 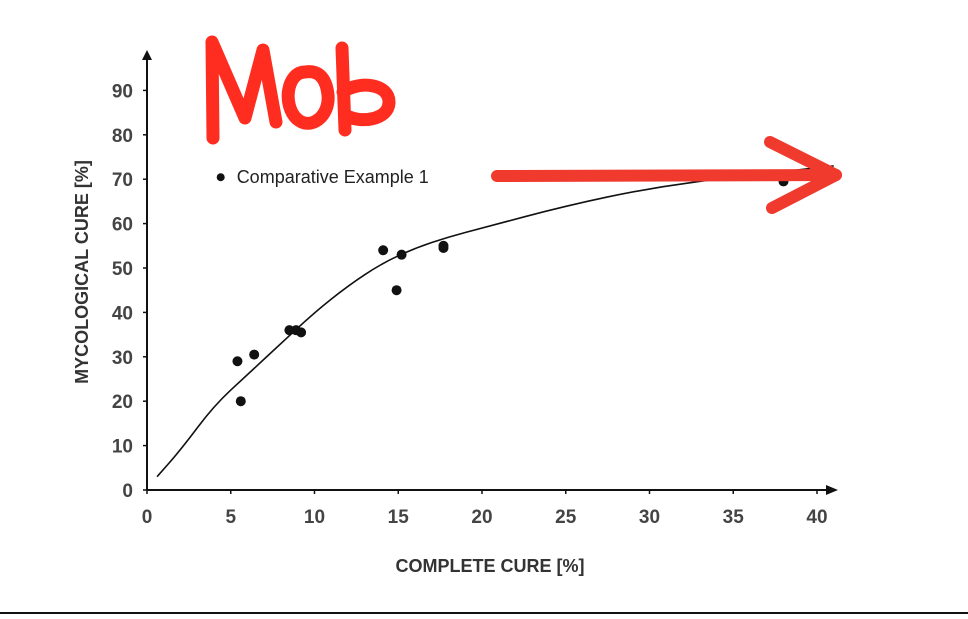 I want to click on x-tick-label: 35, so click(x=734, y=517).